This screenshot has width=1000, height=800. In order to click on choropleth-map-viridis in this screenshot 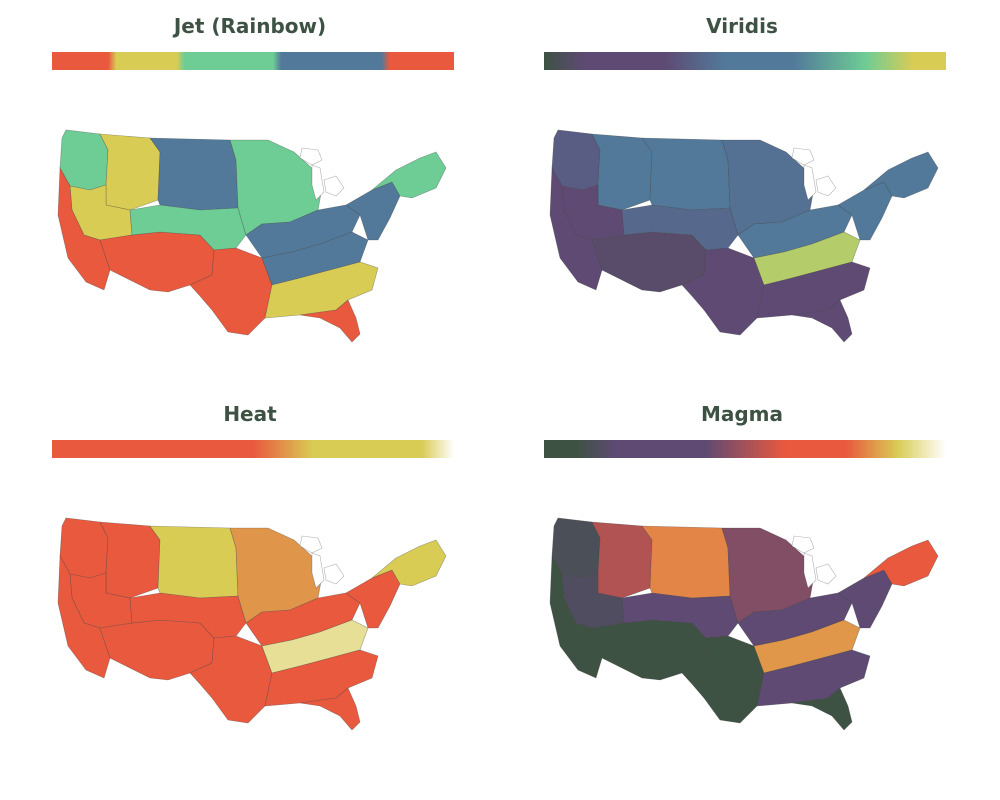, I will do `click(744, 236)`.